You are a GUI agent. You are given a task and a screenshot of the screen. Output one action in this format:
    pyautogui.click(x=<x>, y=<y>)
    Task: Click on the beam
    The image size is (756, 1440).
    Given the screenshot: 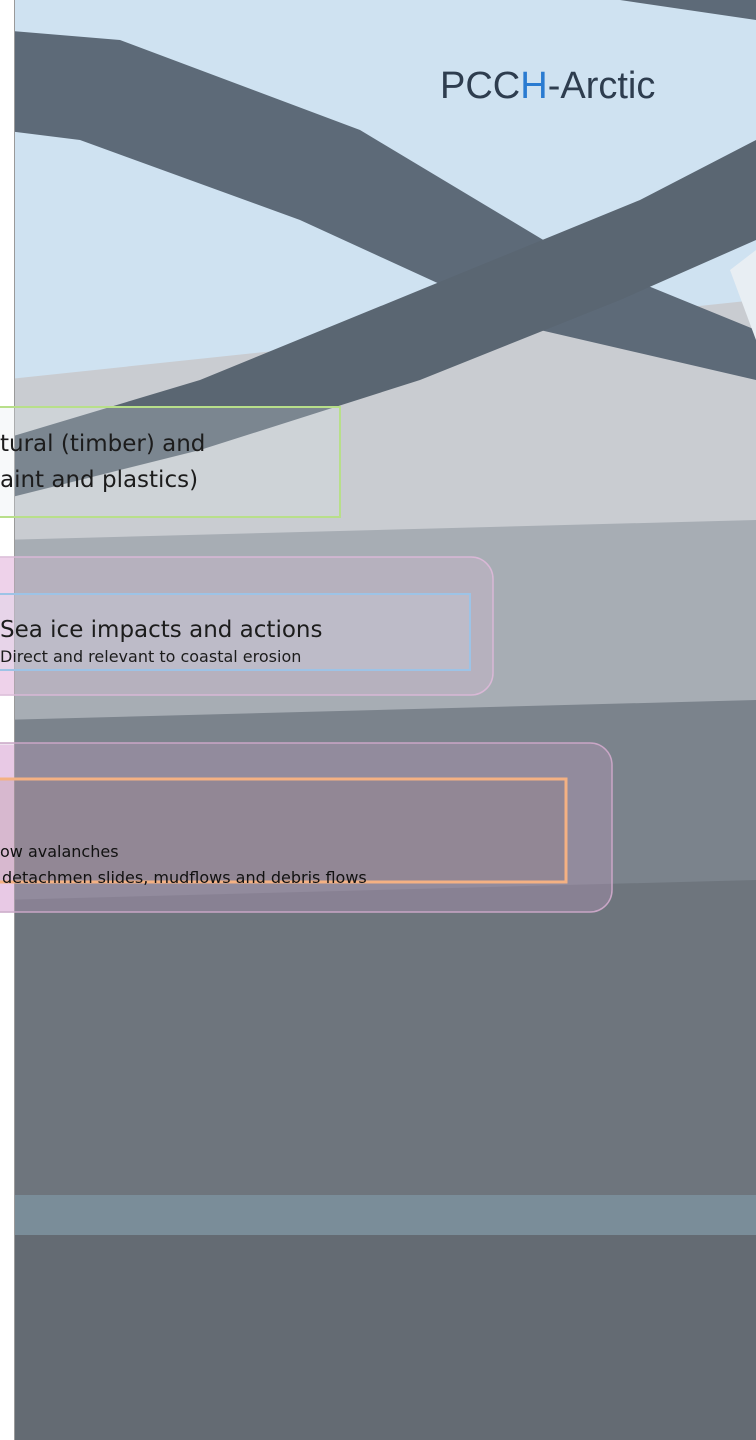 What is the action you would take?
    pyautogui.click(x=688, y=10)
    